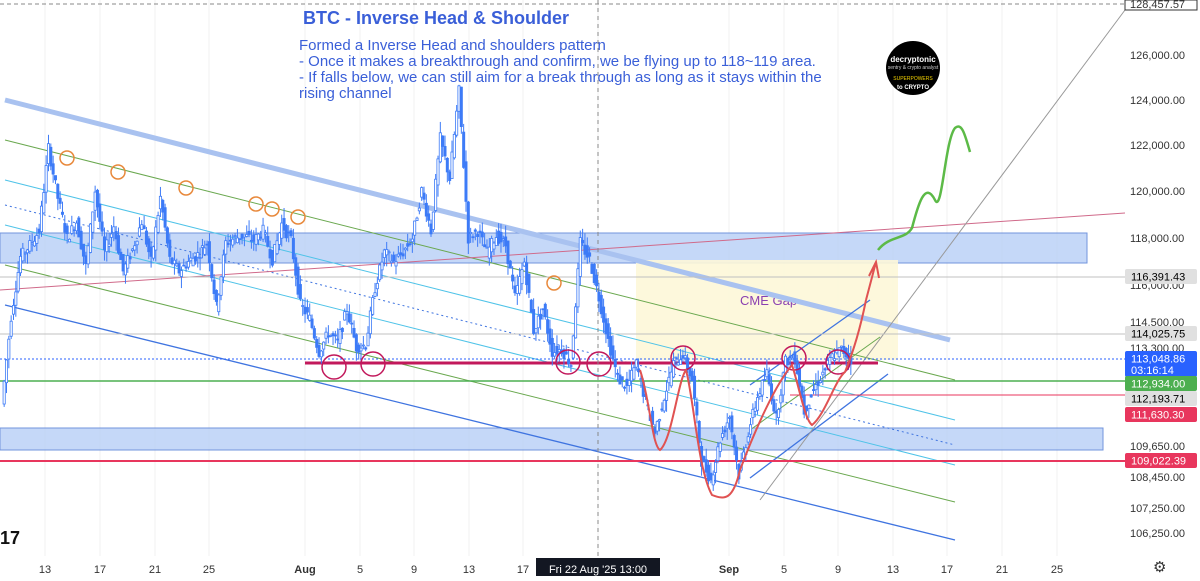  I want to click on price-tag-label: 114,025.75, so click(1158, 335).